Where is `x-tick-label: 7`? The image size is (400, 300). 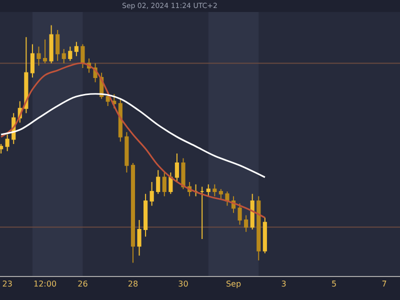
x-tick-label: 7 is located at coordinates (384, 284).